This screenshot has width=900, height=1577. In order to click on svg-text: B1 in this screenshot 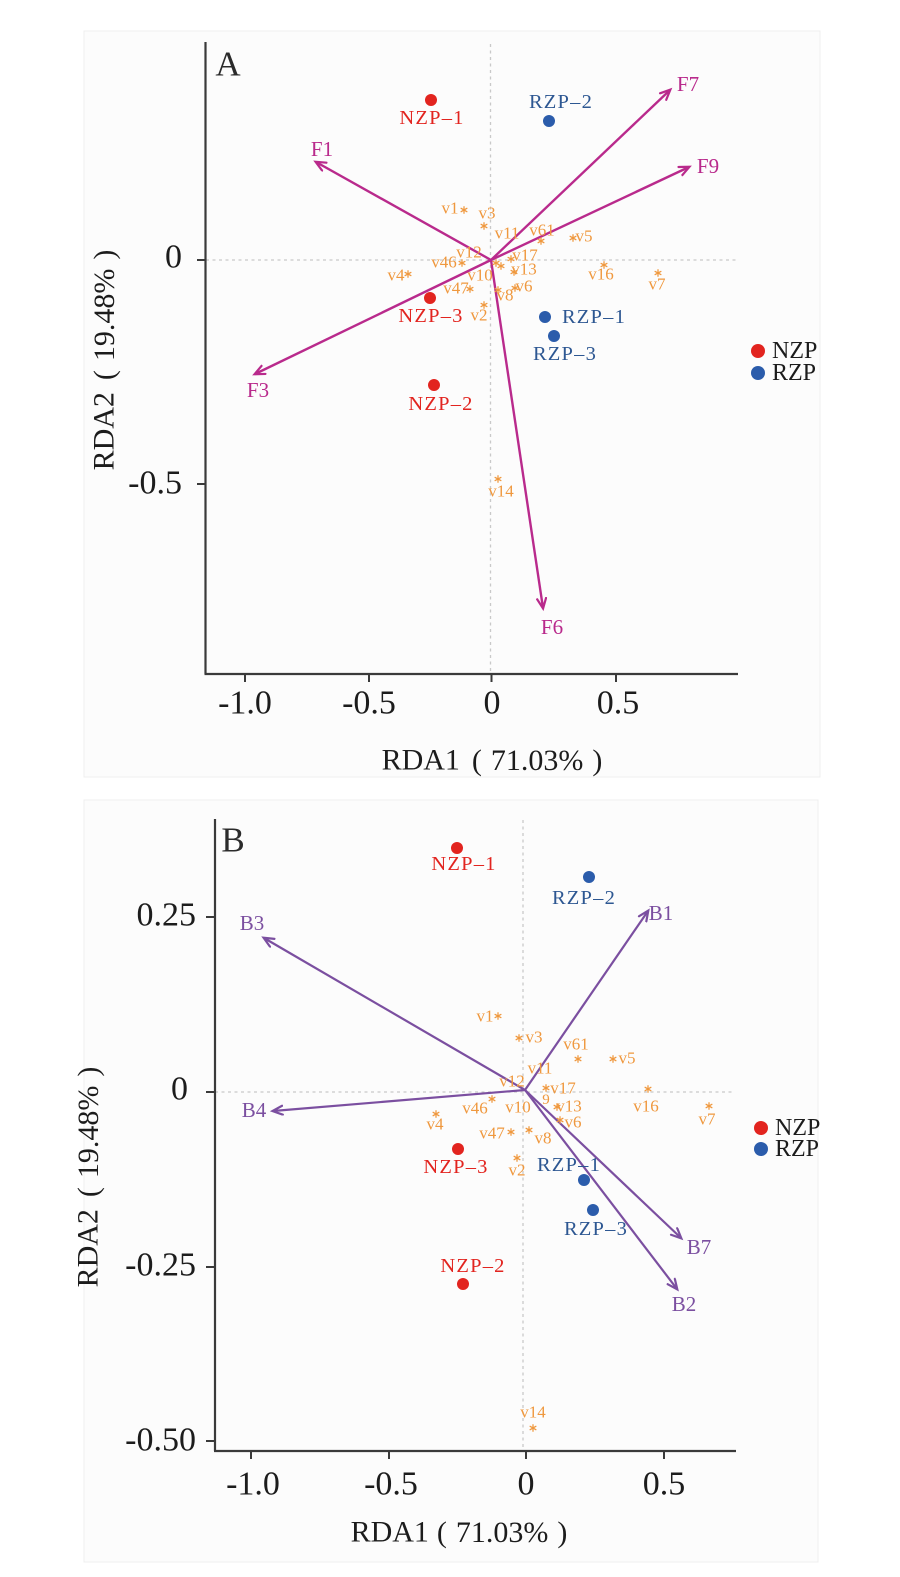, I will do `click(661, 913)`.